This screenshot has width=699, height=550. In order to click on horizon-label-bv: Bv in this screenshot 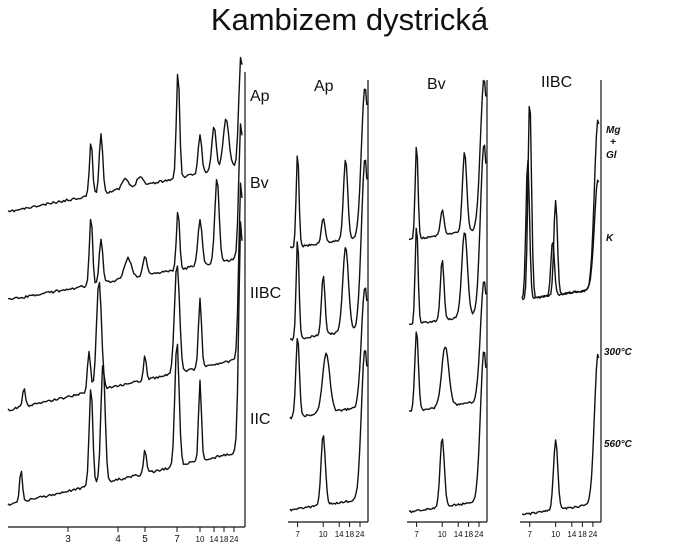, I will do `click(259, 183)`.